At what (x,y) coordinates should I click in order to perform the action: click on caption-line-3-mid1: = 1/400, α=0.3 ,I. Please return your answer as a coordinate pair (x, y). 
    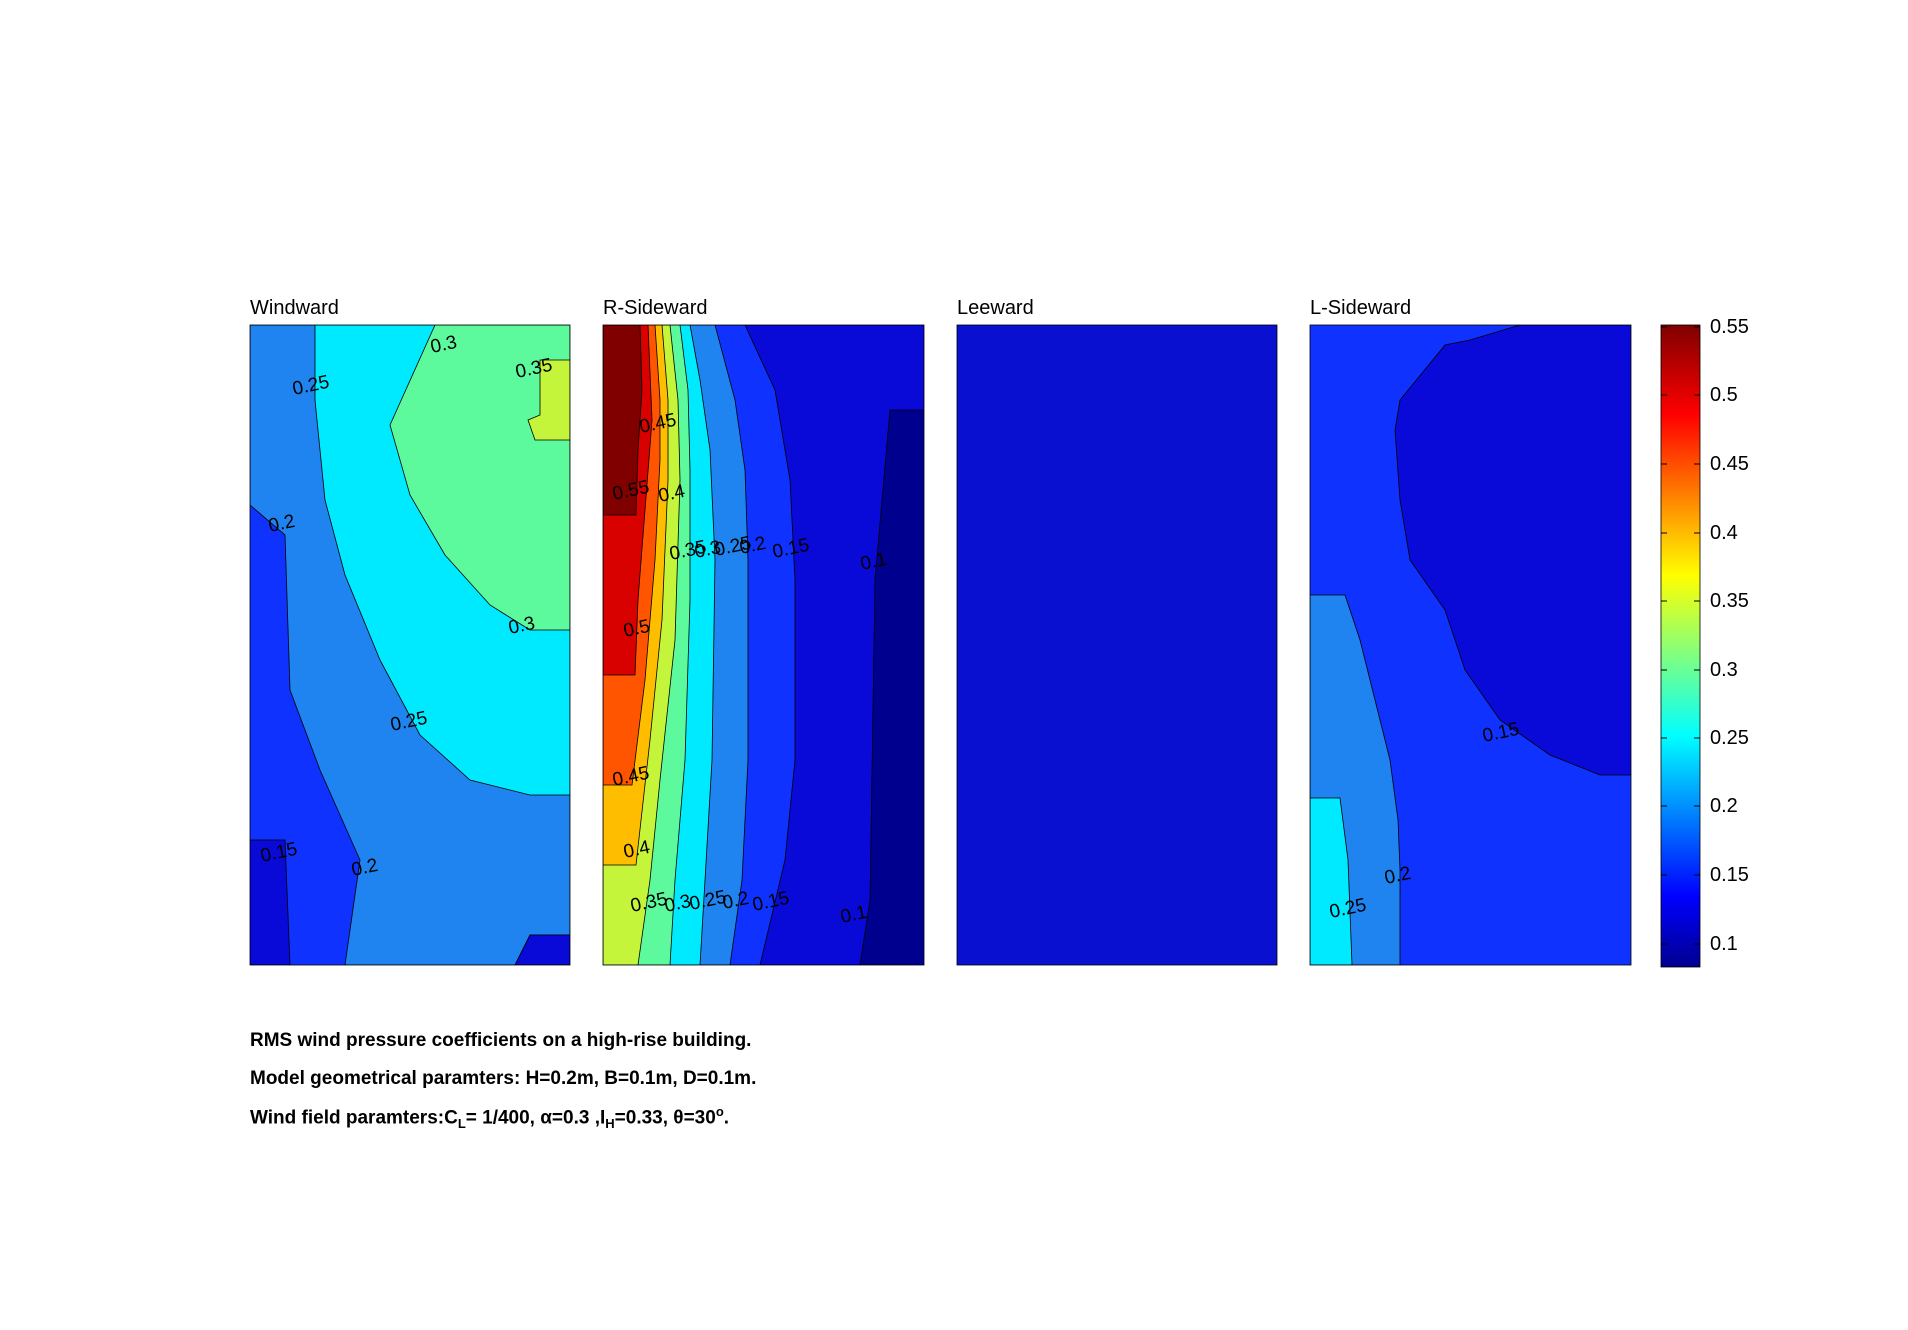
    Looking at the image, I should click on (535, 1118).